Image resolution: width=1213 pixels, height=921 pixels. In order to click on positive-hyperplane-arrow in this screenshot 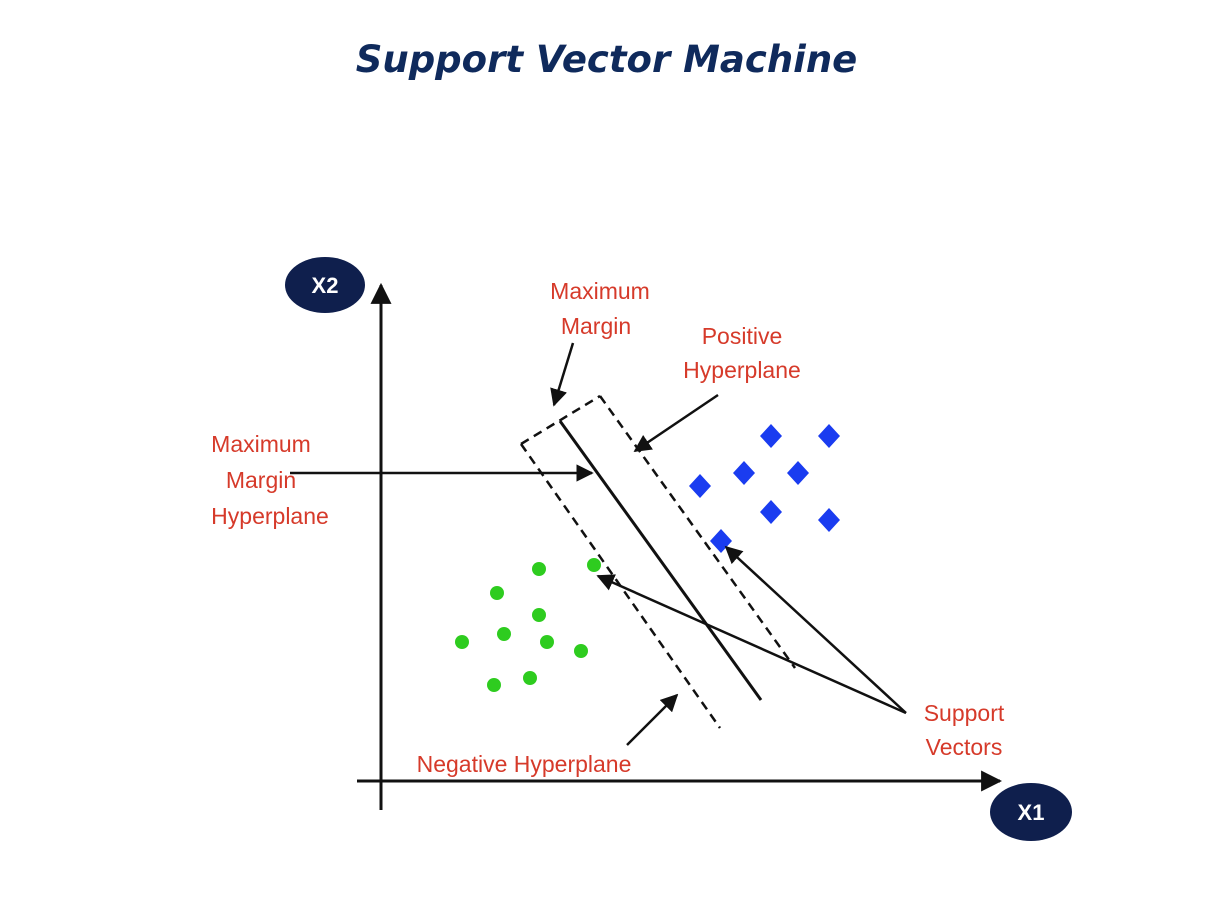, I will do `click(676, 423)`.